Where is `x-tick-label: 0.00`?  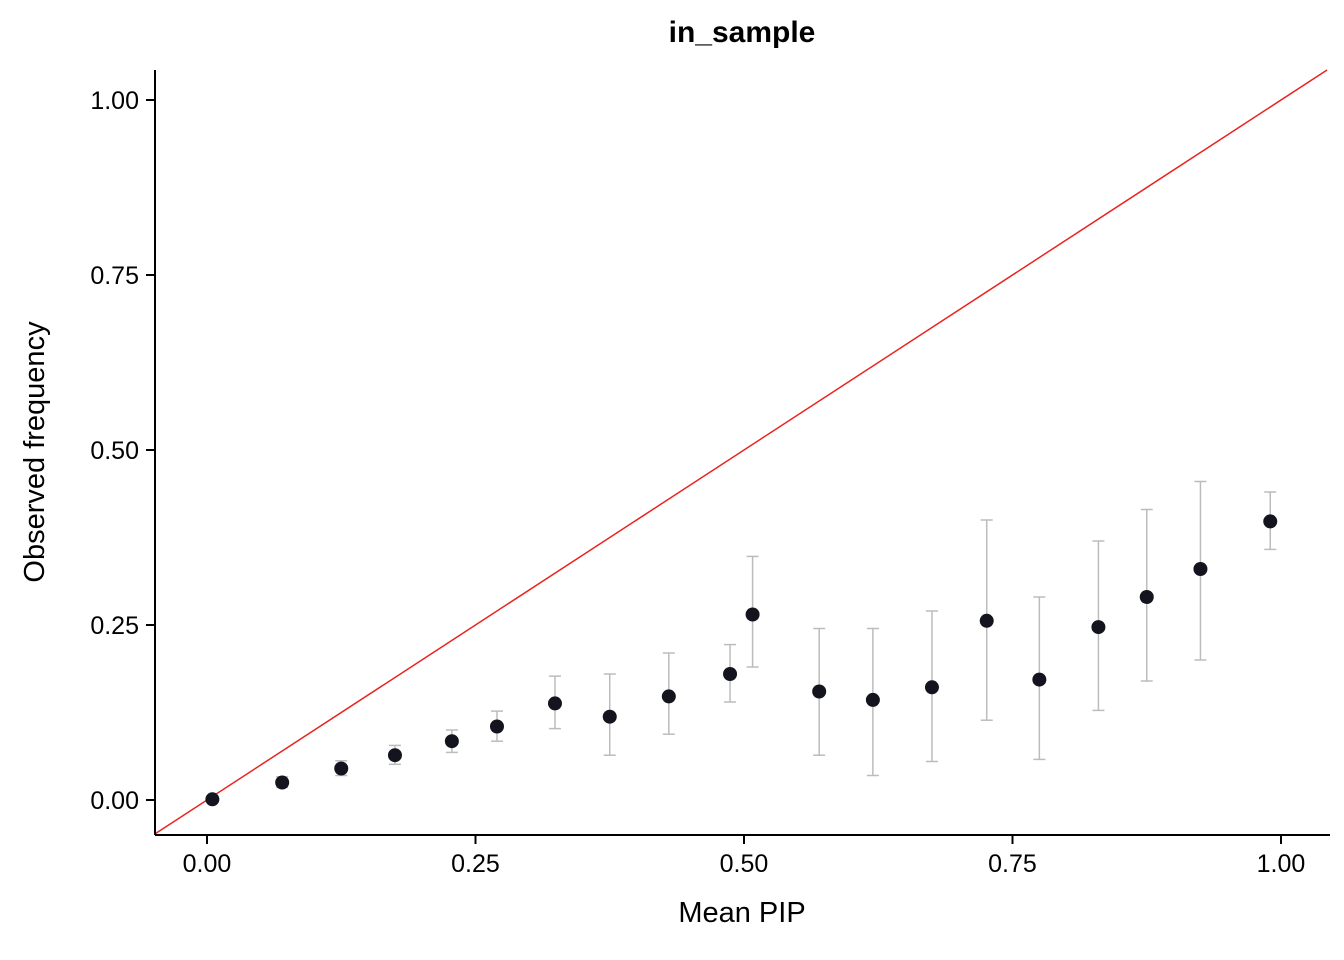 x-tick-label: 0.00 is located at coordinates (207, 864).